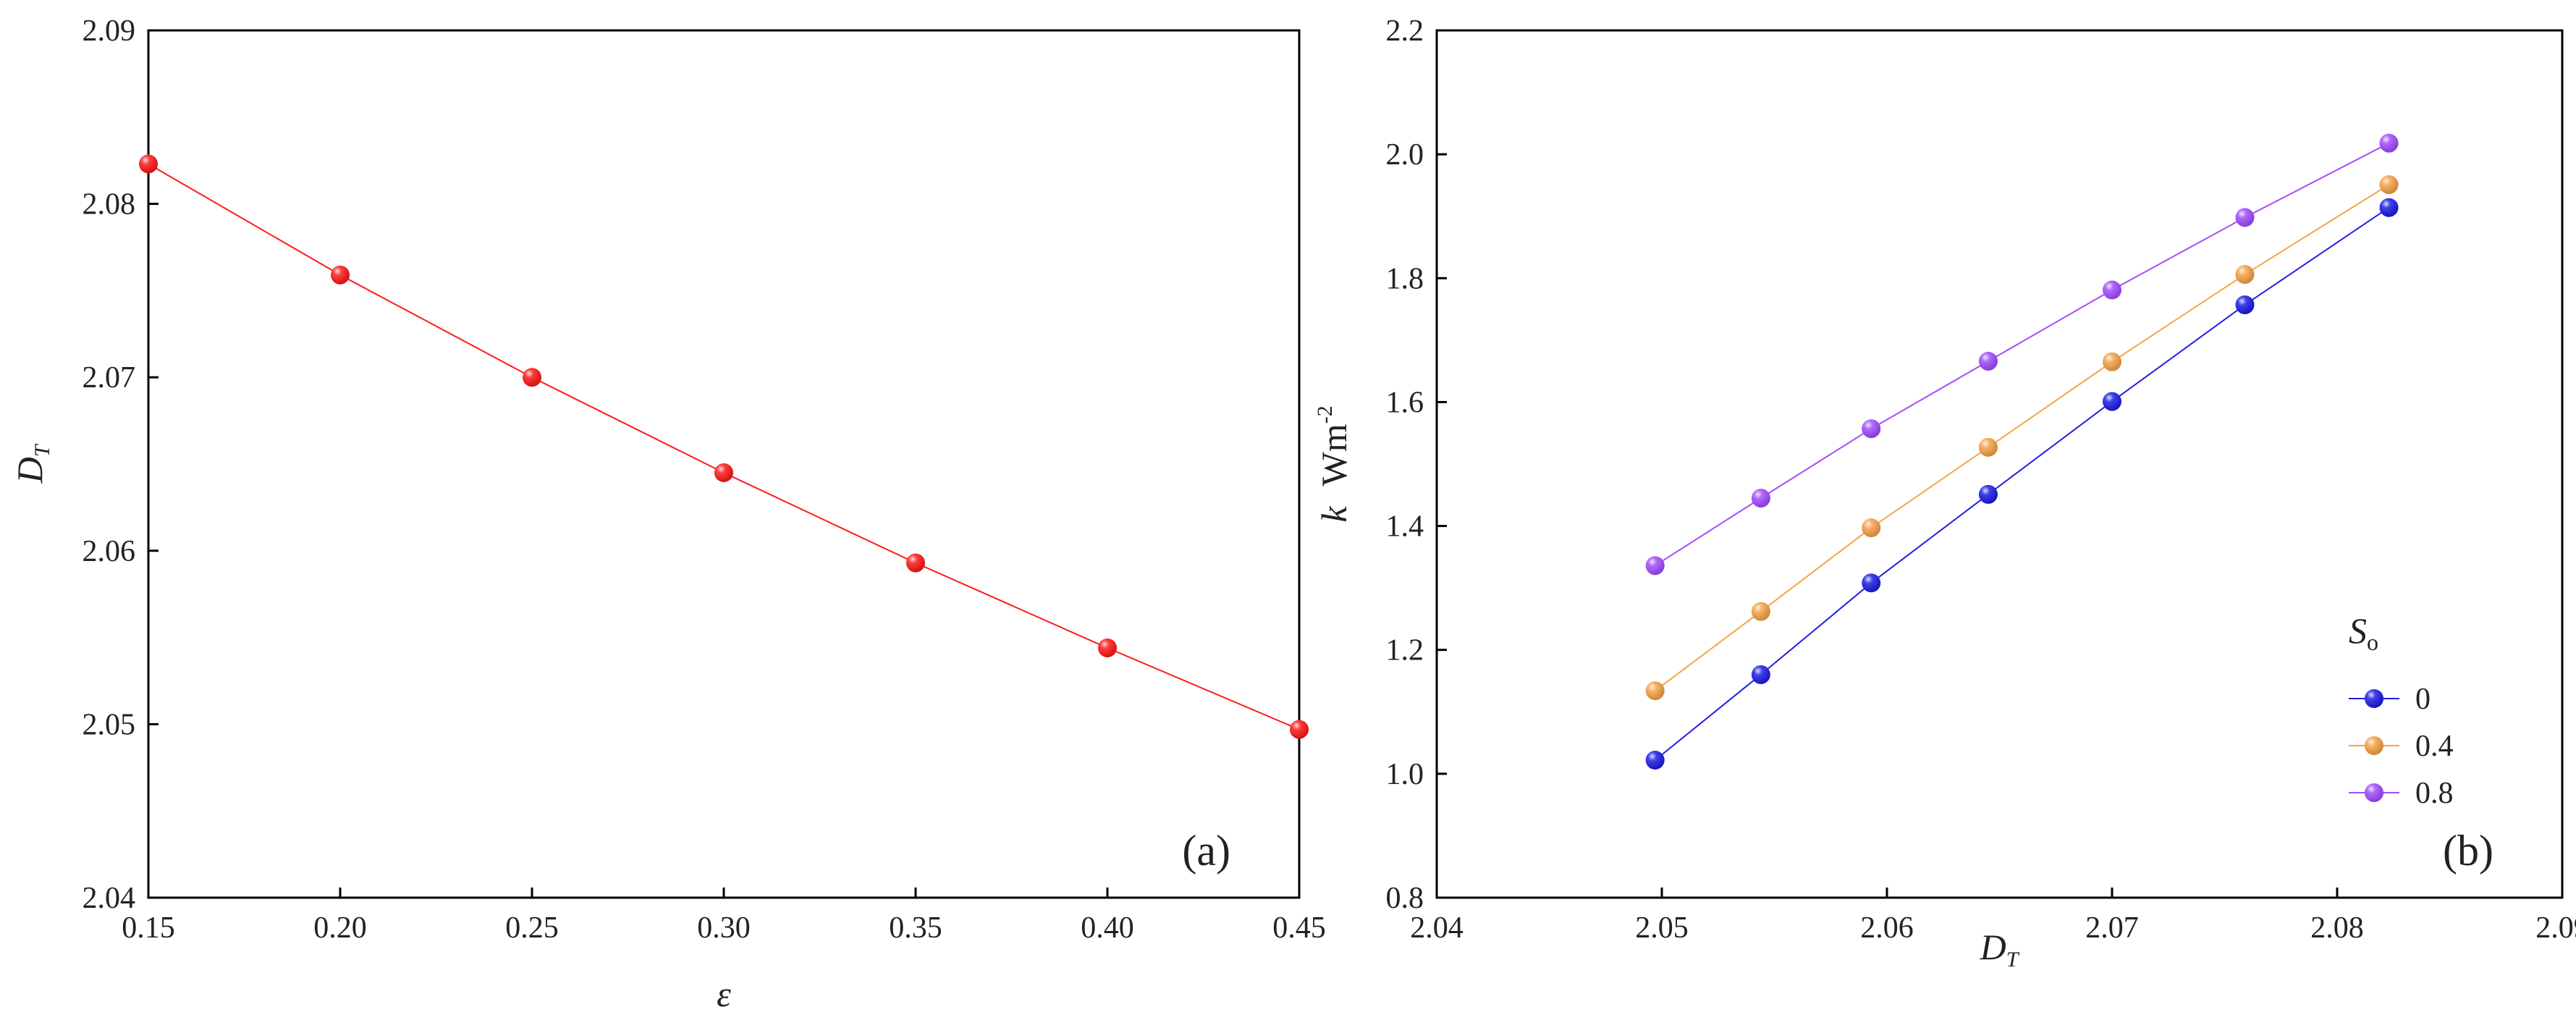 The height and width of the screenshot is (1020, 2576). What do you see at coordinates (1405, 278) in the screenshot?
I see `y-tick-label: 1.8` at bounding box center [1405, 278].